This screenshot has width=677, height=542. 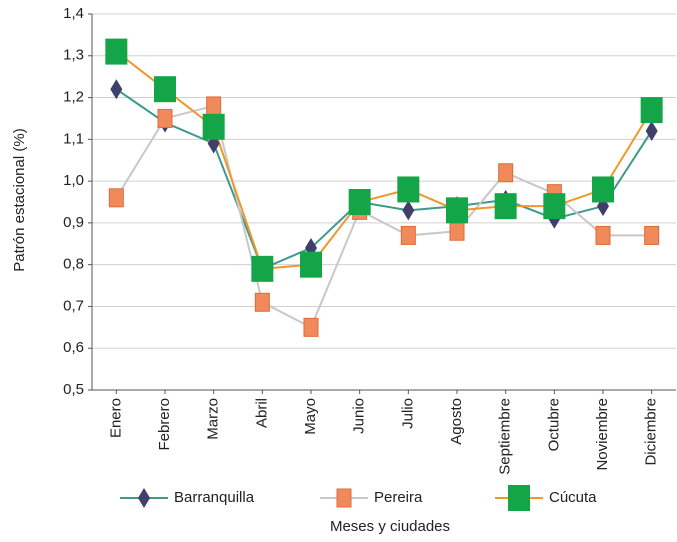 What do you see at coordinates (115, 418) in the screenshot?
I see `x-tick-label: Enero` at bounding box center [115, 418].